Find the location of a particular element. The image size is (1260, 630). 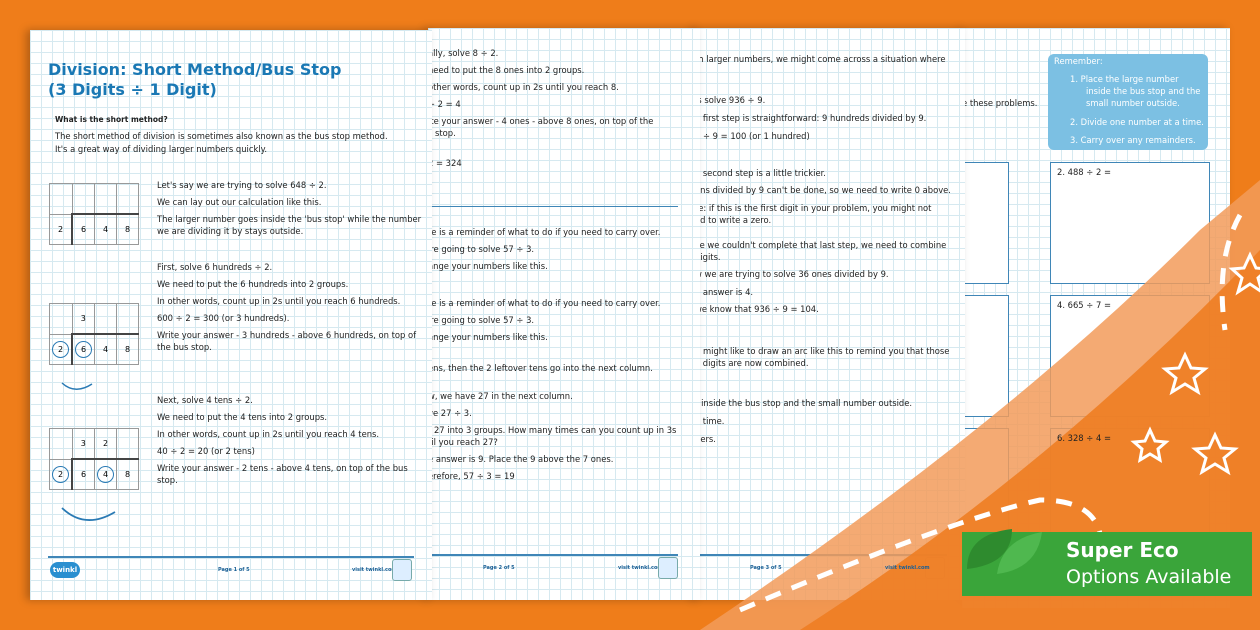

banner-subtitle: Options Available is located at coordinates (1149, 577).